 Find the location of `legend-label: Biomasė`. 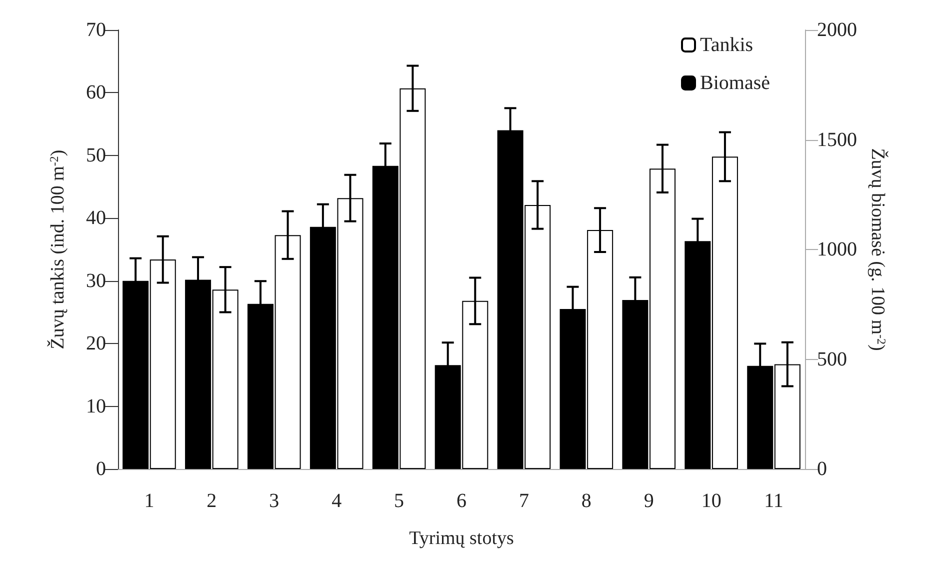

legend-label: Biomasė is located at coordinates (735, 83).